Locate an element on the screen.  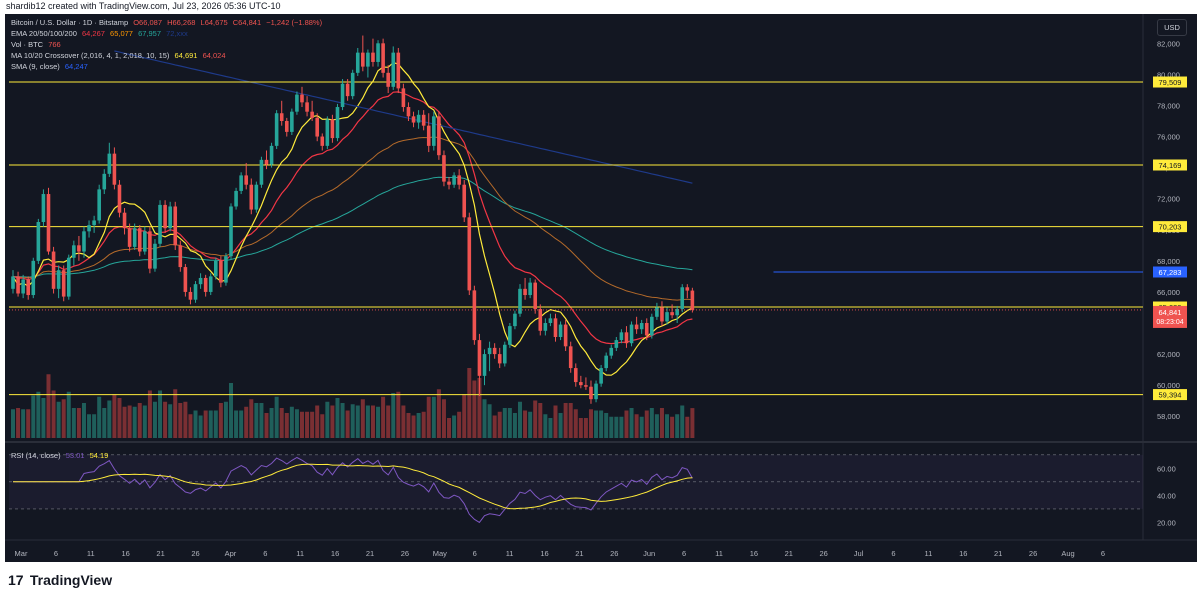
level-label-bg is located at coordinates (1170, 82).